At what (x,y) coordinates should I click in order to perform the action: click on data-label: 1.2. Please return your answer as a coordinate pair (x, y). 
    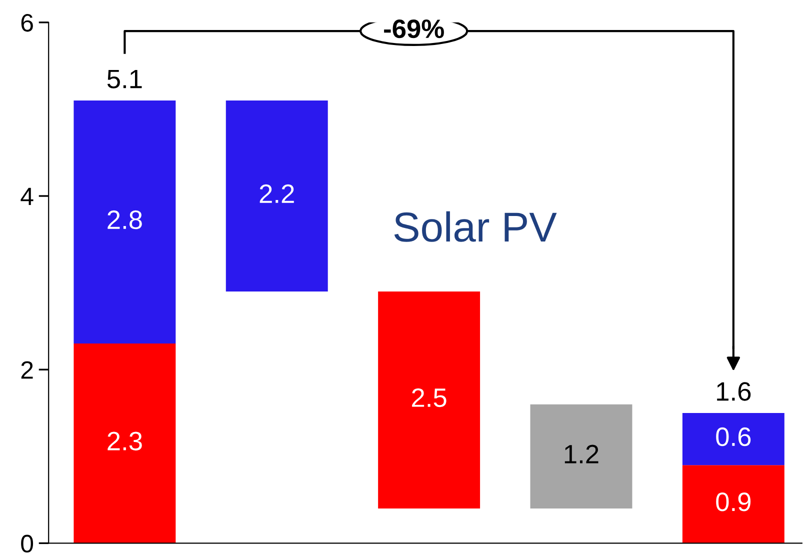
    Looking at the image, I should click on (581, 454).